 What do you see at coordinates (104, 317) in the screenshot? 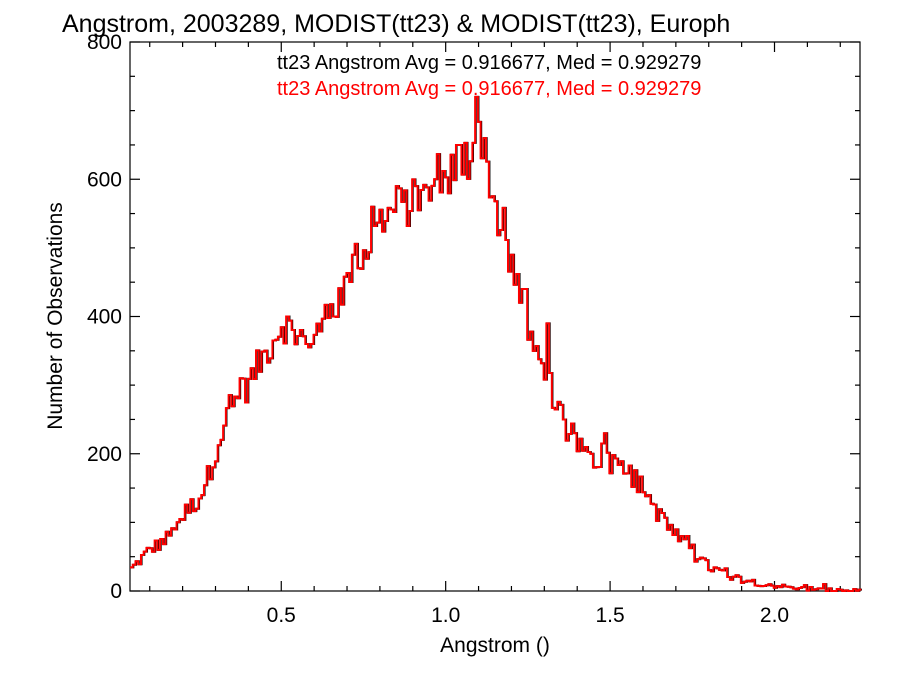
I see `y-tick-label-2: 400` at bounding box center [104, 317].